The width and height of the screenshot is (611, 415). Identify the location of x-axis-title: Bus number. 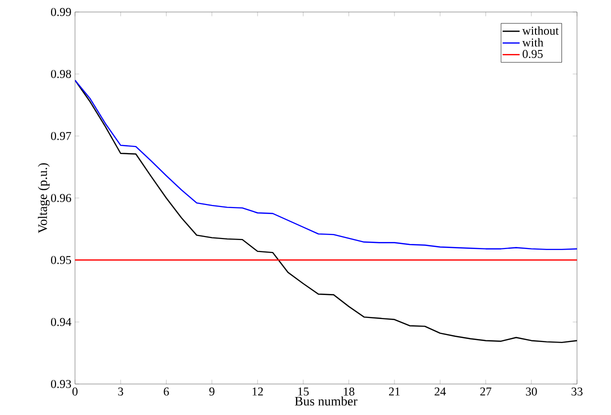
(326, 401).